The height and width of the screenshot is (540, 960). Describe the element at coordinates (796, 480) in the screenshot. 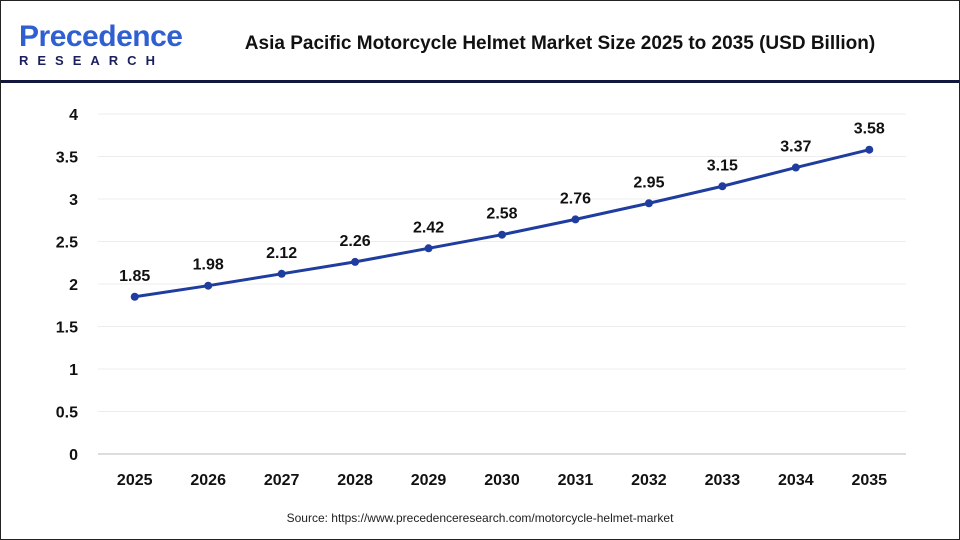

I see `x-tick-label: 2034` at that location.